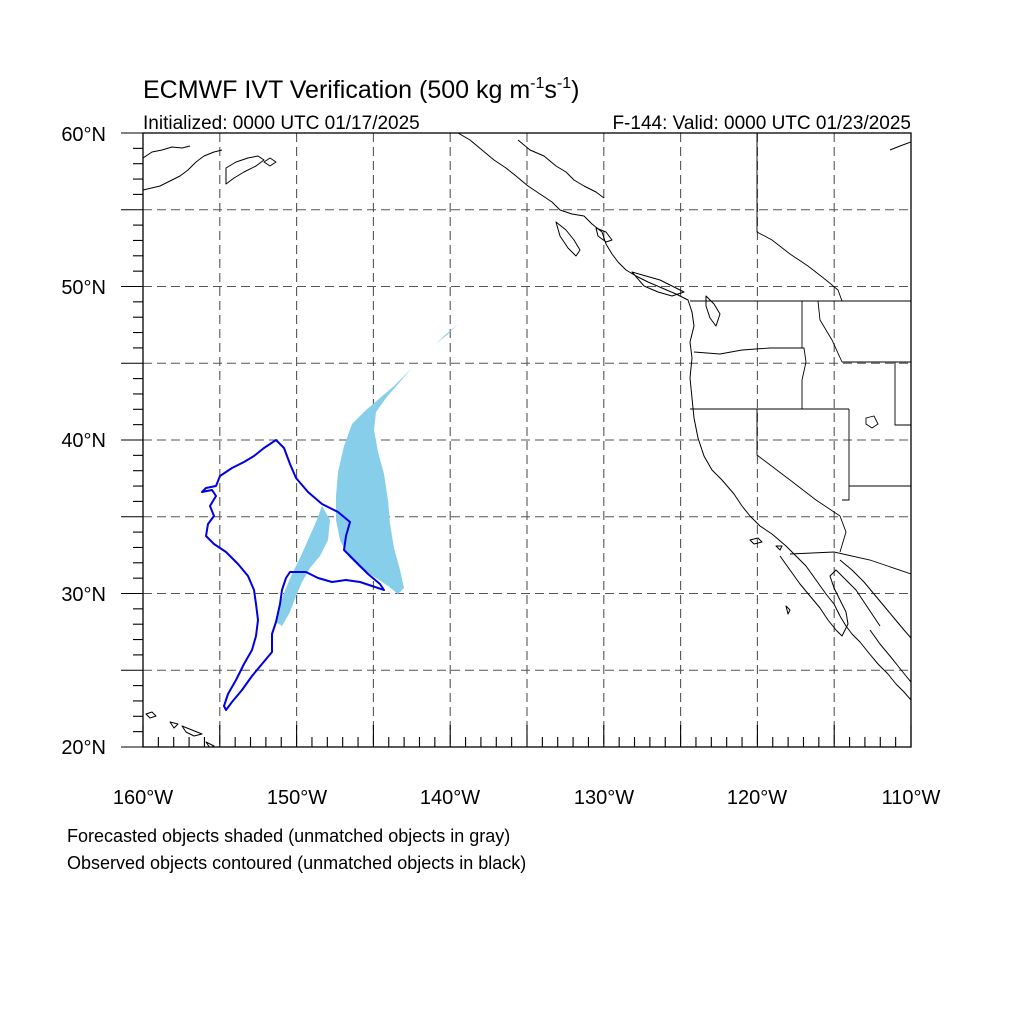 The width and height of the screenshot is (1024, 1024). I want to click on longitude-labels: 160°W 150°W 140°W 130°W 120°W 110°W, so click(527, 798).